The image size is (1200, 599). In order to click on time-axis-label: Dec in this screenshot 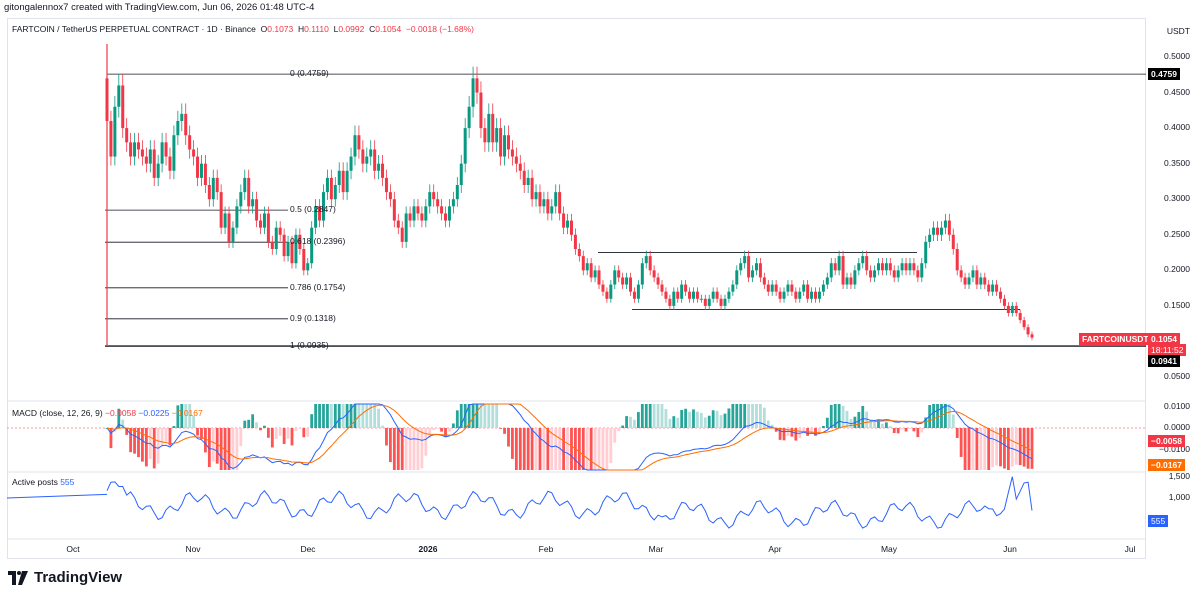, I will do `click(308, 549)`.